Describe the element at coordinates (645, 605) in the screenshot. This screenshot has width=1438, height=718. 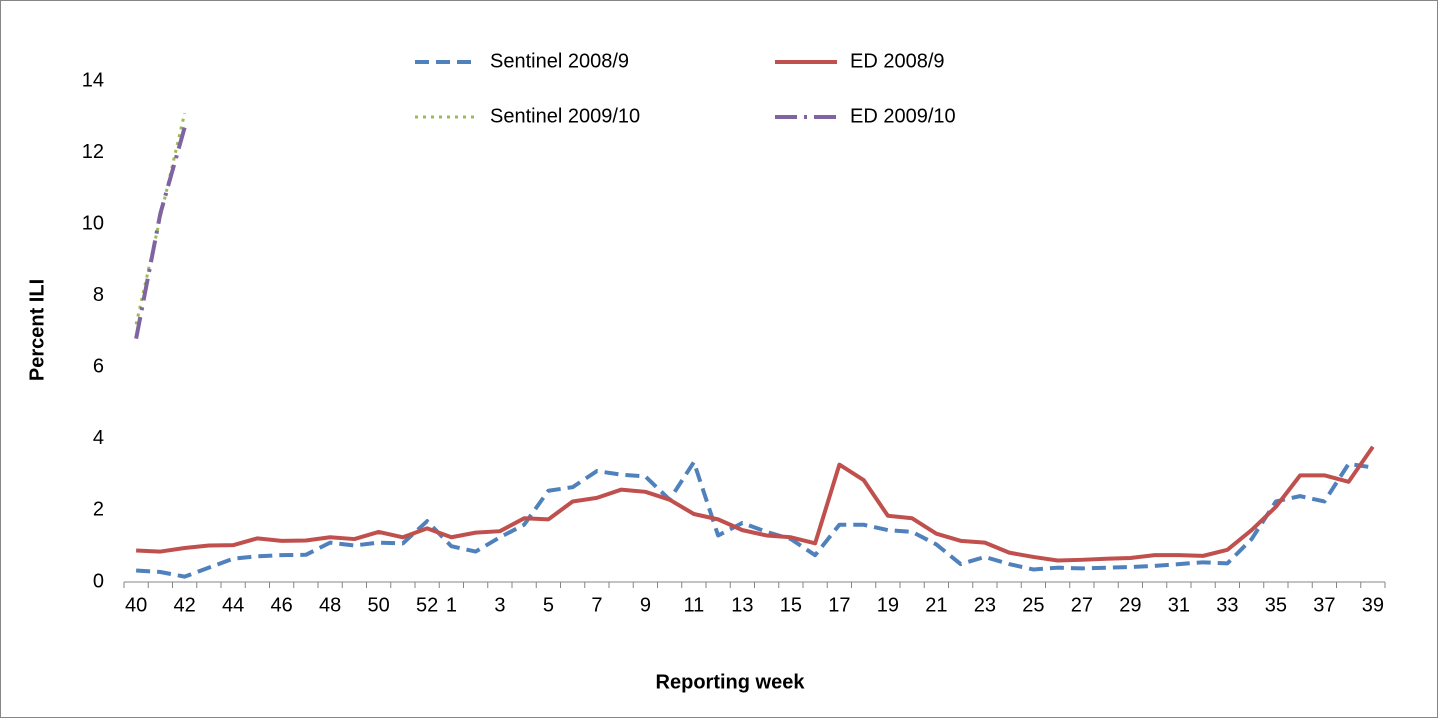
I see `x-tick-label: 9` at that location.